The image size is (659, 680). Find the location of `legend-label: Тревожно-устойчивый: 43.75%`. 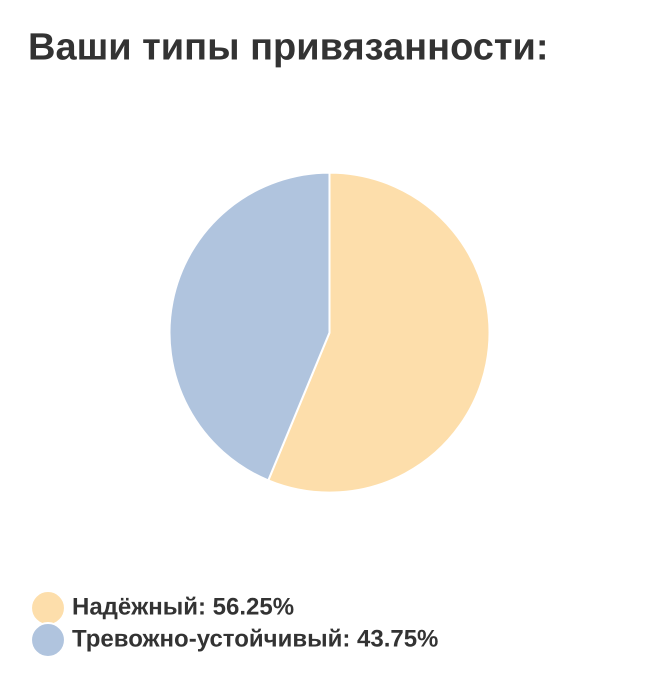

legend-label: Тревожно-устойчивый: 43.75% is located at coordinates (255, 639).